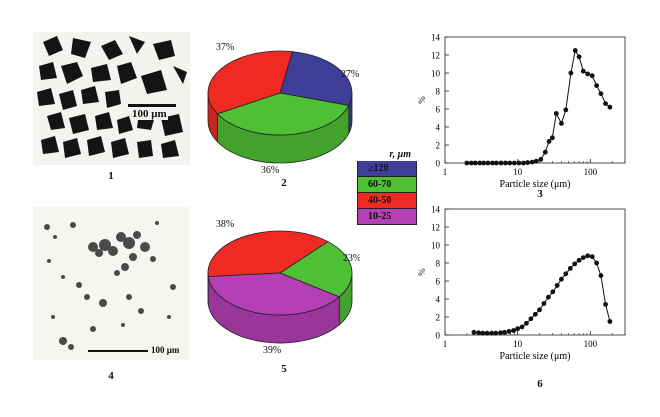  What do you see at coordinates (387, 201) in the screenshot?
I see `legend-item: 40-50` at bounding box center [387, 201].